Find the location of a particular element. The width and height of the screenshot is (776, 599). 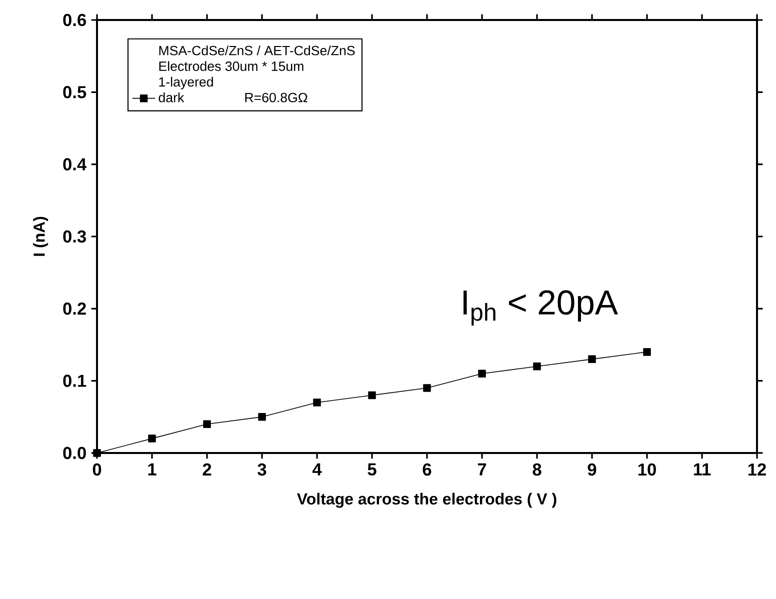

x-tick-label: 0 is located at coordinates (97, 469).